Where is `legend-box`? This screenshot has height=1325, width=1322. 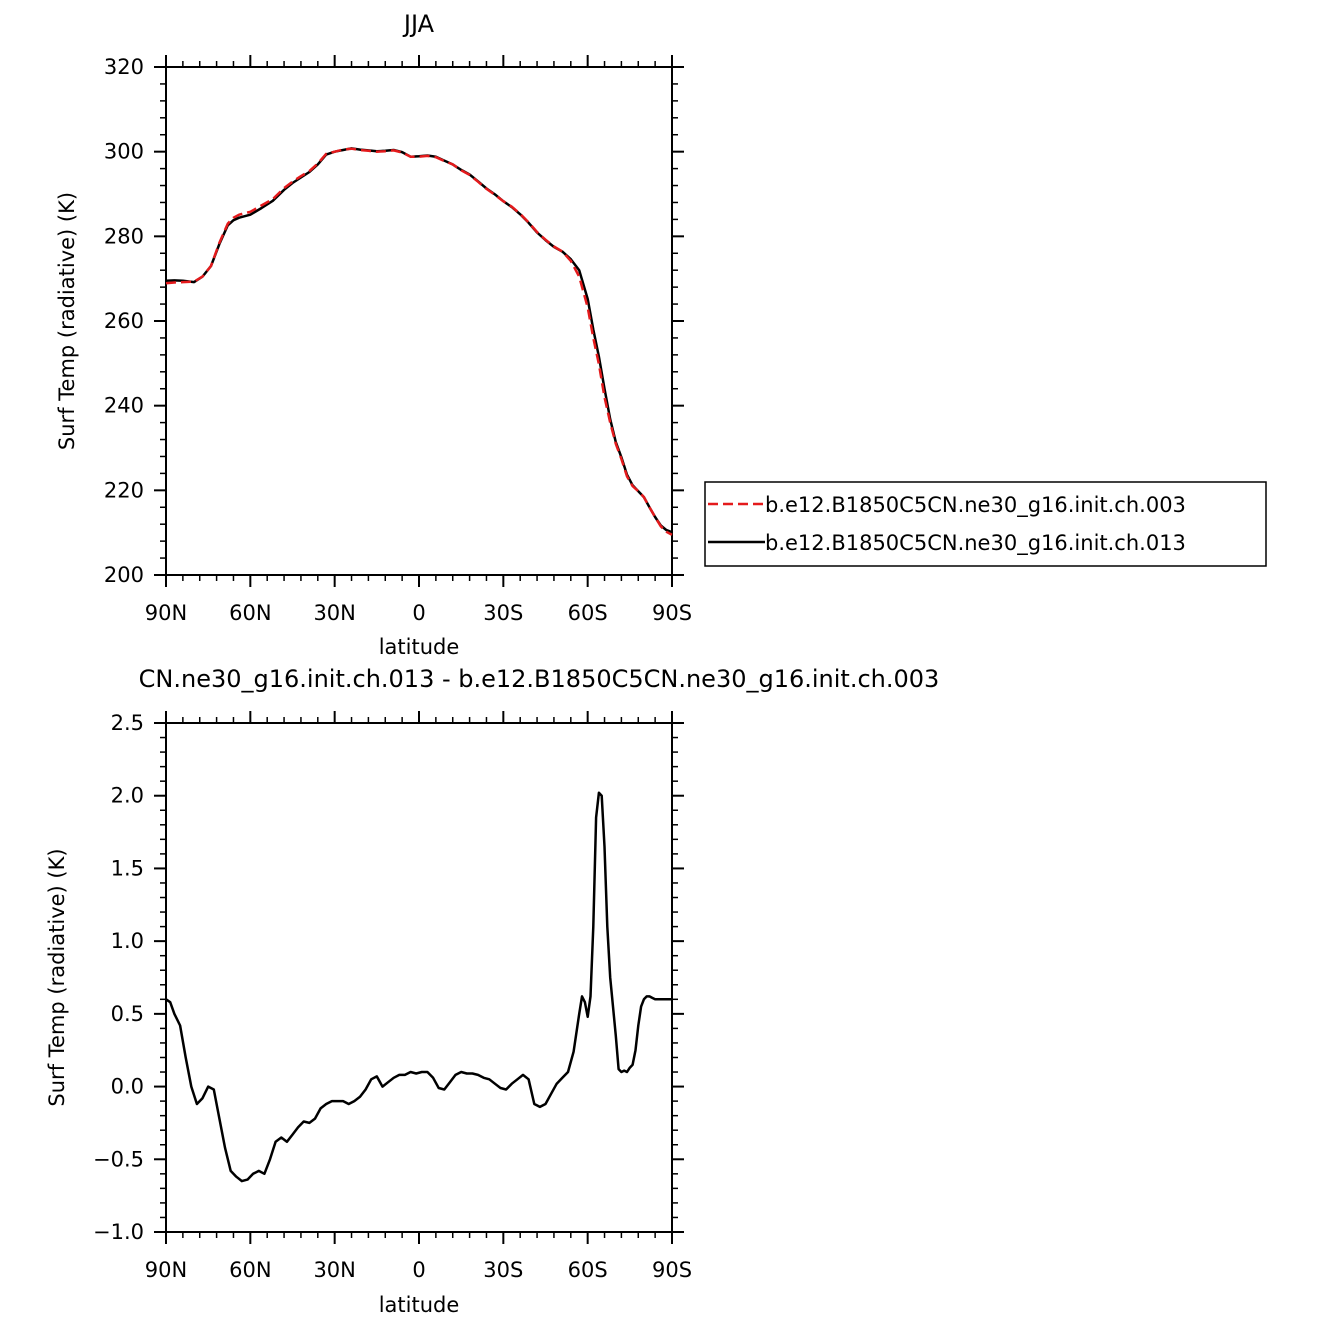
legend-box is located at coordinates (985, 524).